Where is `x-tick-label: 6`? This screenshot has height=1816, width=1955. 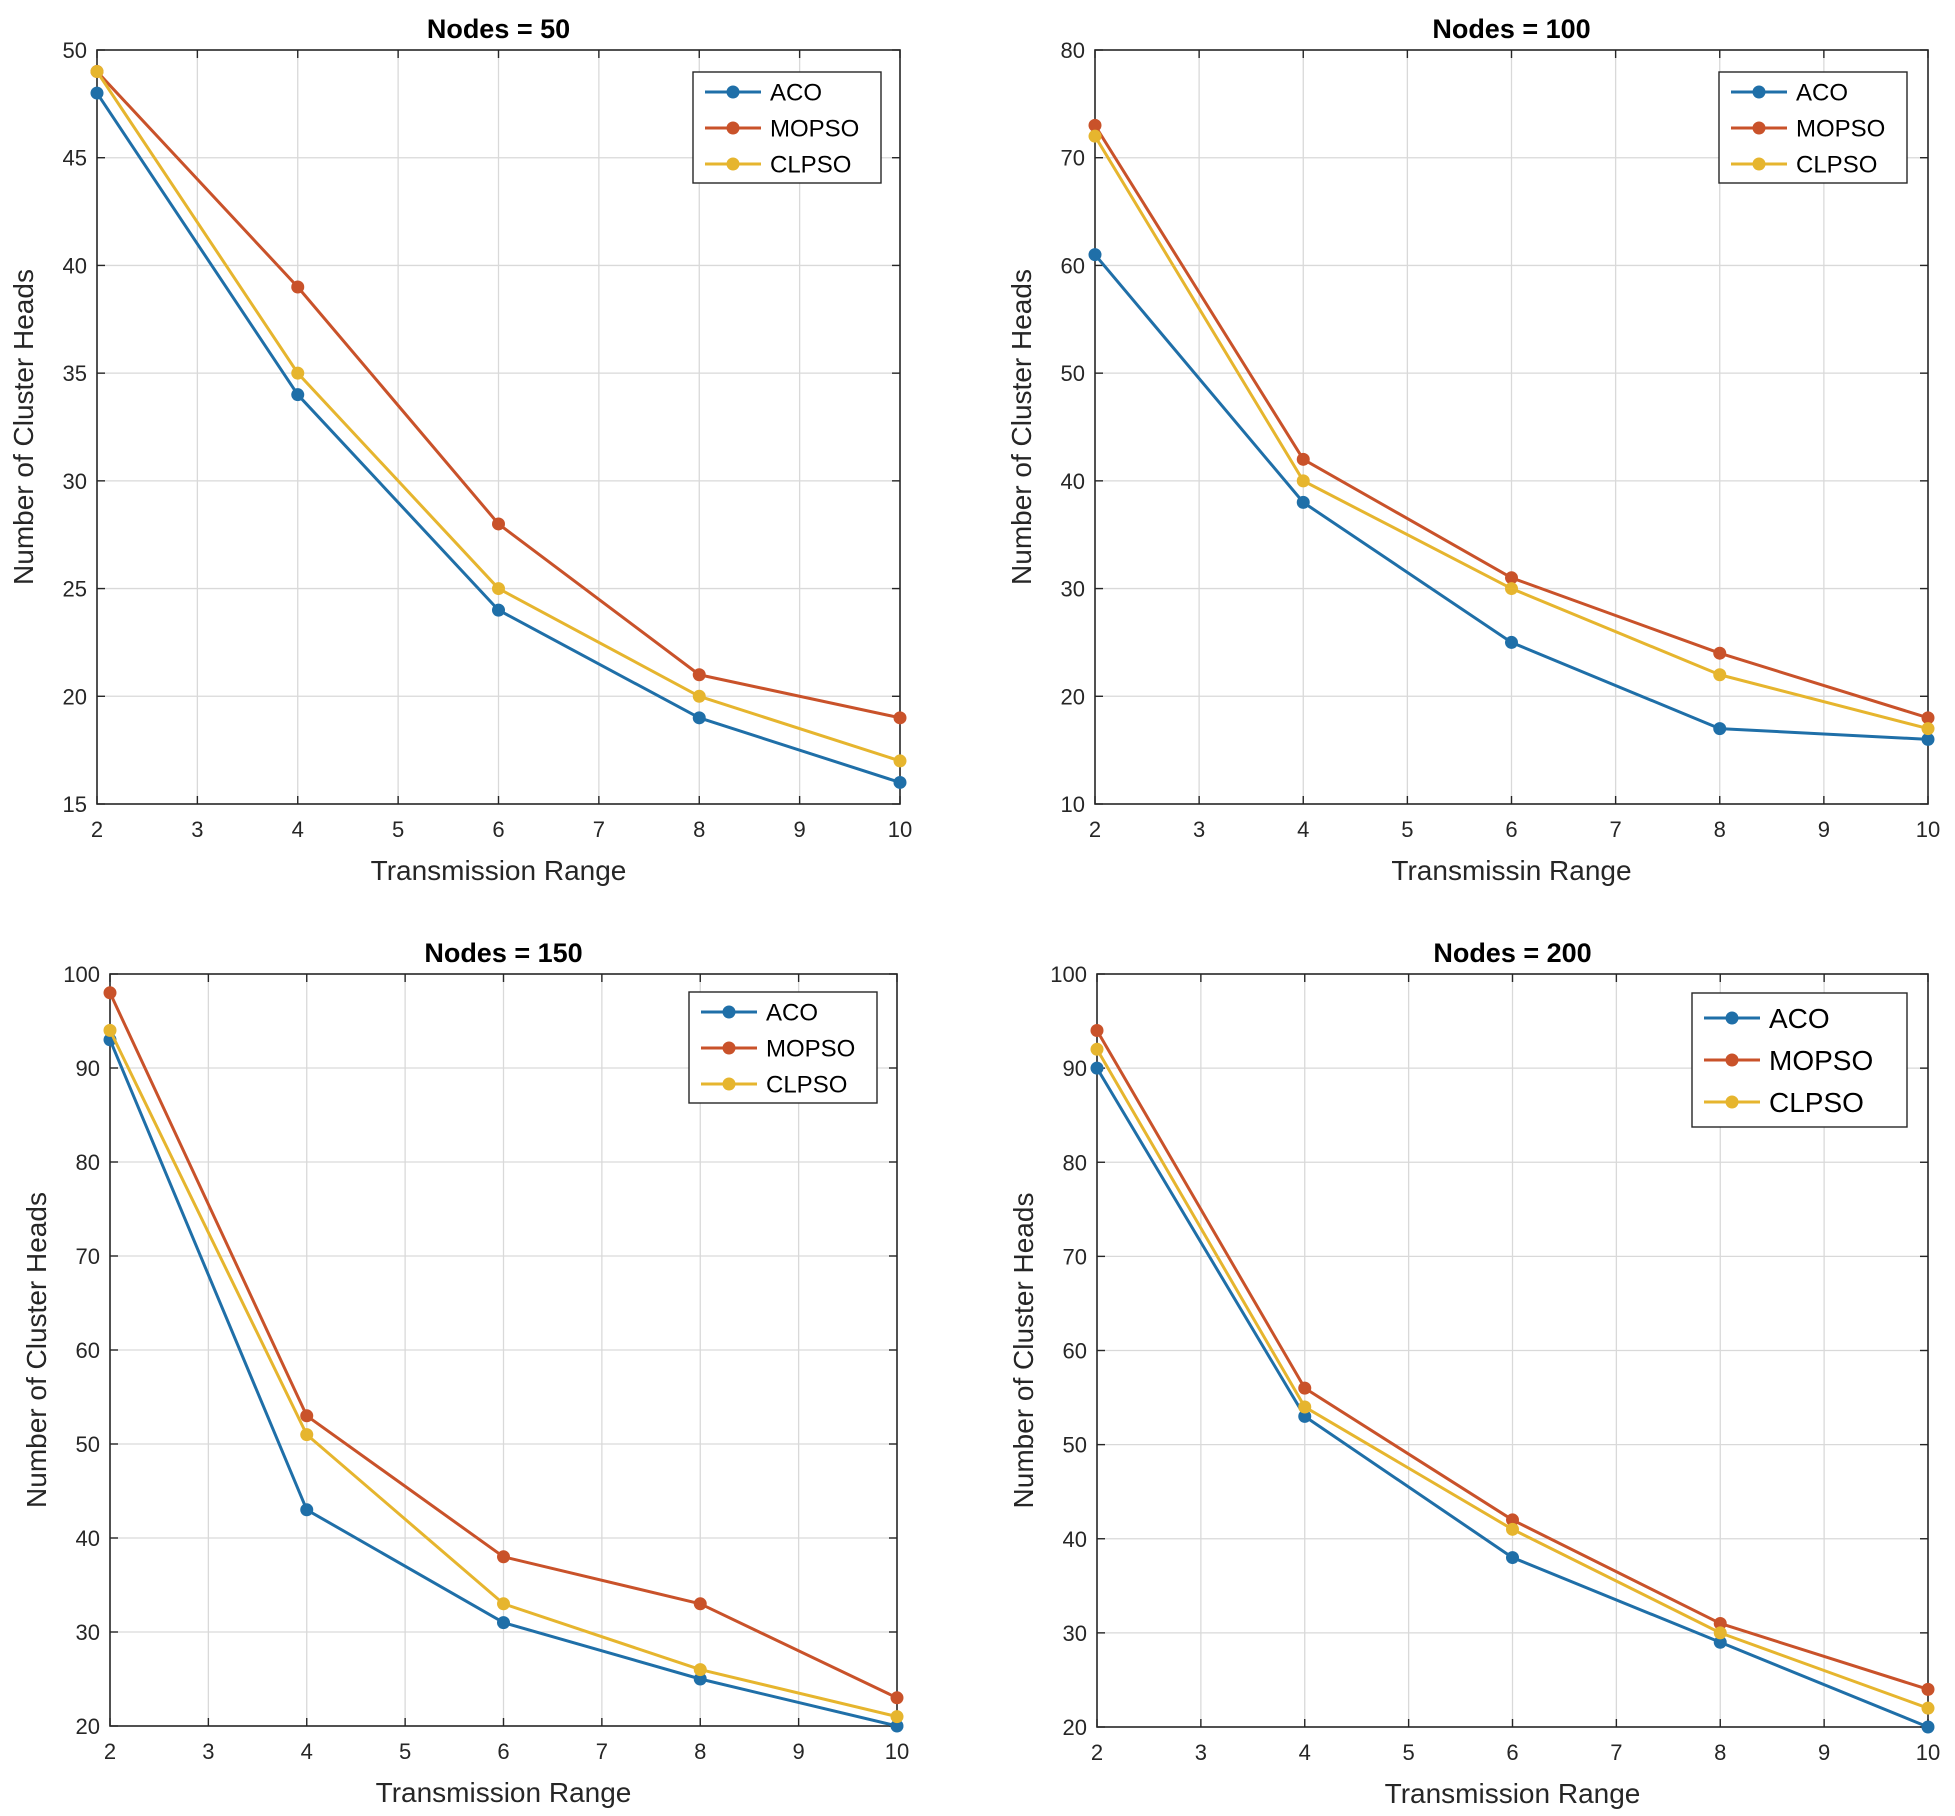
x-tick-label: 6 is located at coordinates (1511, 829).